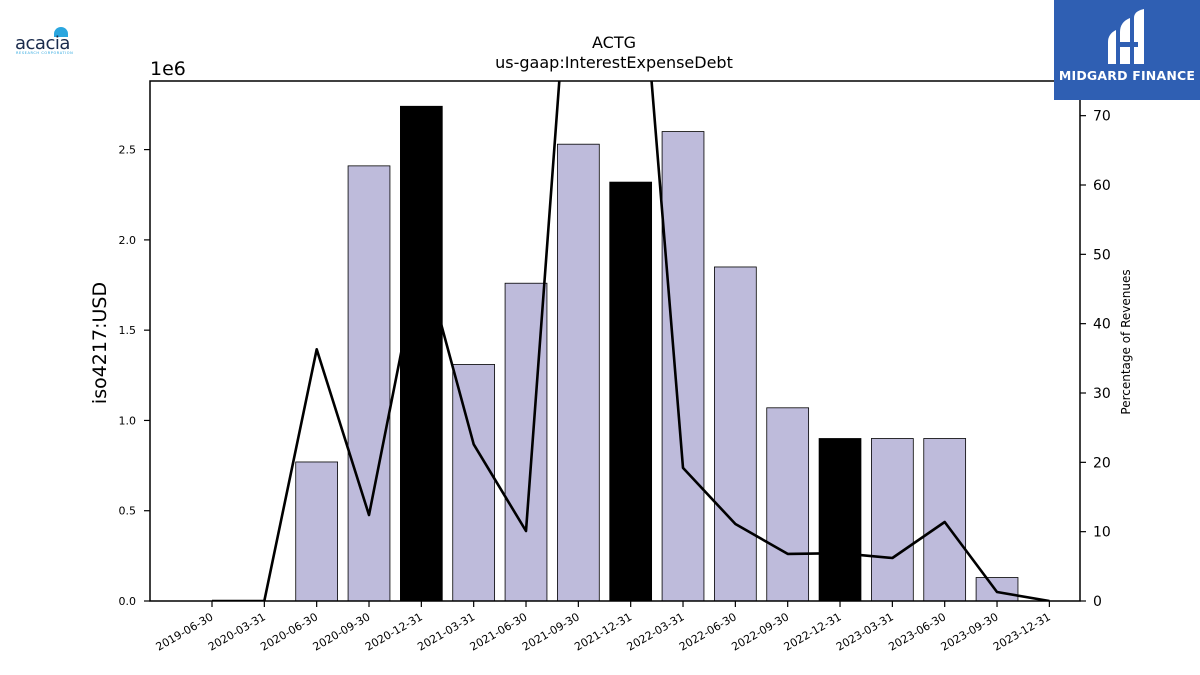  What do you see at coordinates (342, 631) in the screenshot?
I see `x-tick-label: 2020-09-30` at bounding box center [342, 631].